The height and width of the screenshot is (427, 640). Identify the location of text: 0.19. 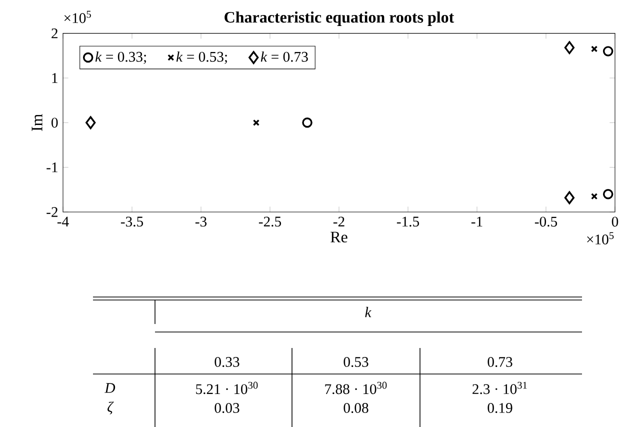
(500, 408).